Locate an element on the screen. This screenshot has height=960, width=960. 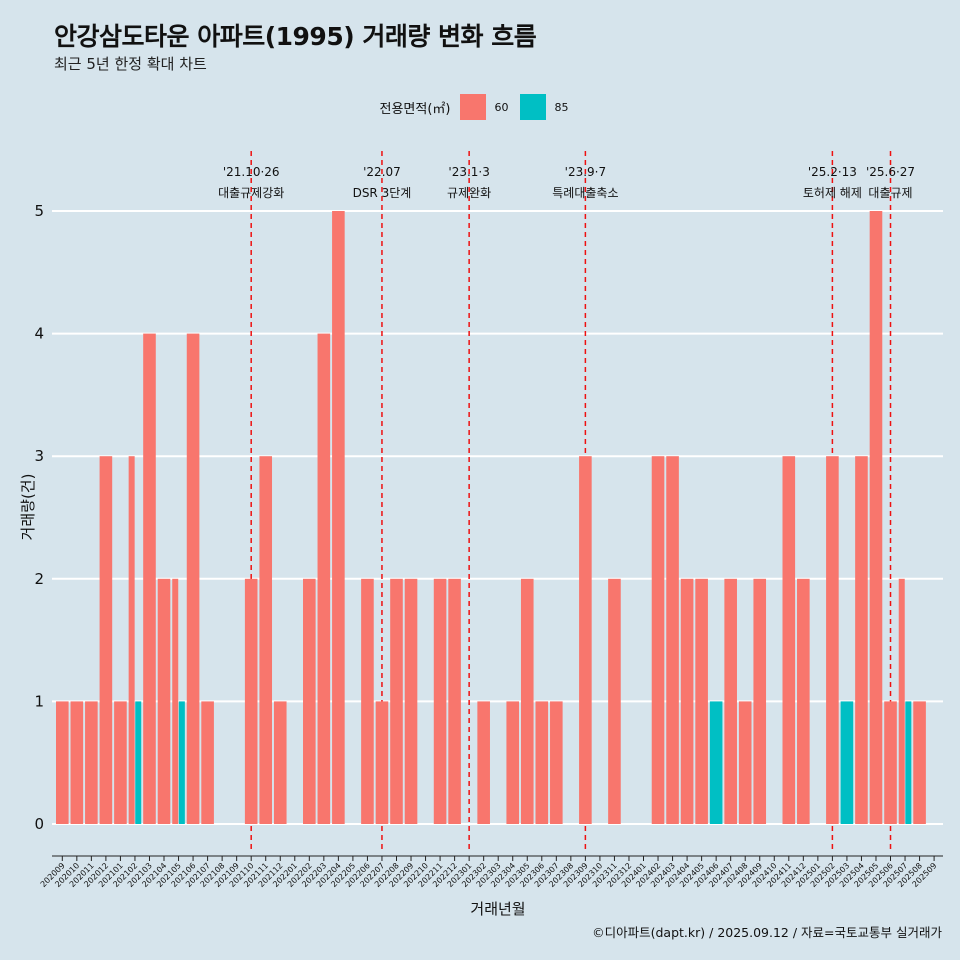
y-axis: 0 1 2 3 4 5 is located at coordinates (39, 517).